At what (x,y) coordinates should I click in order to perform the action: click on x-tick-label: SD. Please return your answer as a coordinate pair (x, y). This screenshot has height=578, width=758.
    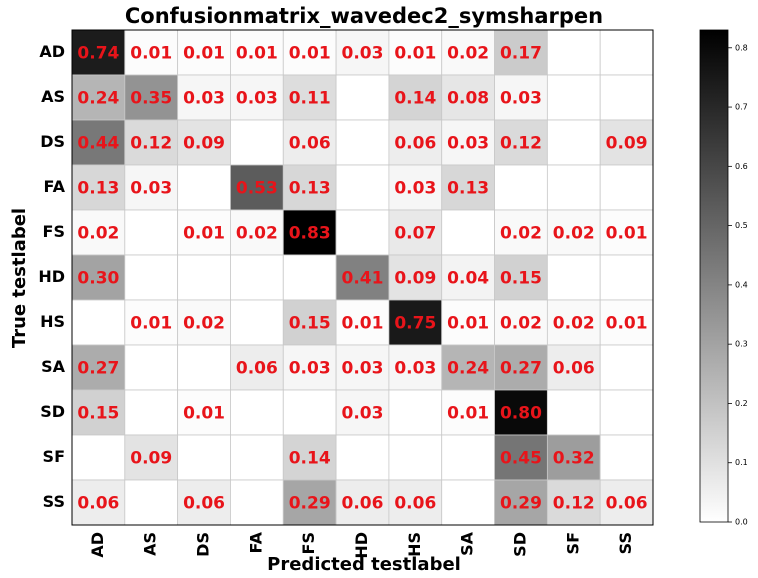
    Looking at the image, I should click on (519, 544).